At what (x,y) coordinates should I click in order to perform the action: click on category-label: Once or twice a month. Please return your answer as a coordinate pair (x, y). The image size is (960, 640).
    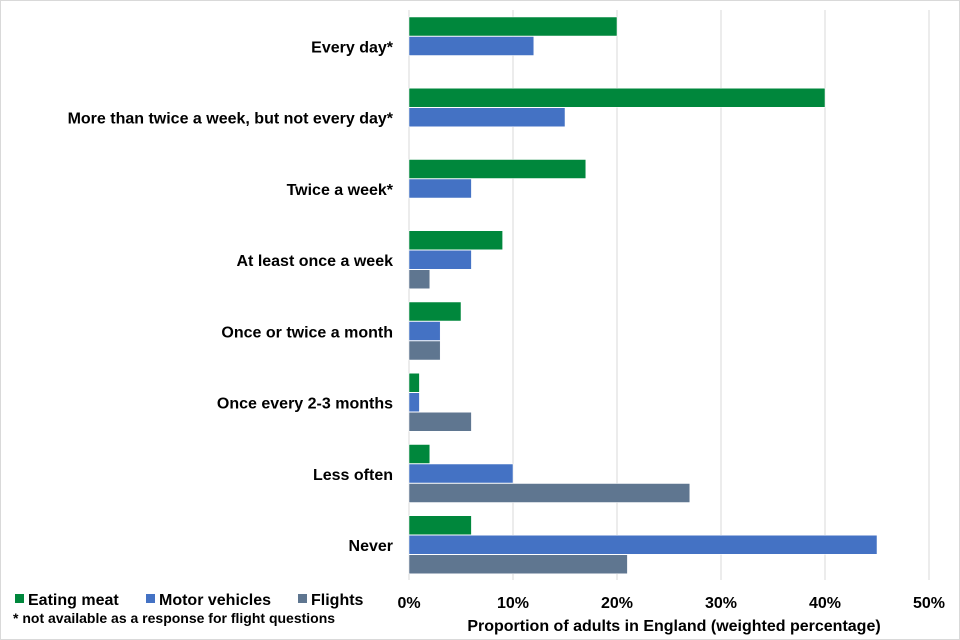
    Looking at the image, I should click on (307, 332).